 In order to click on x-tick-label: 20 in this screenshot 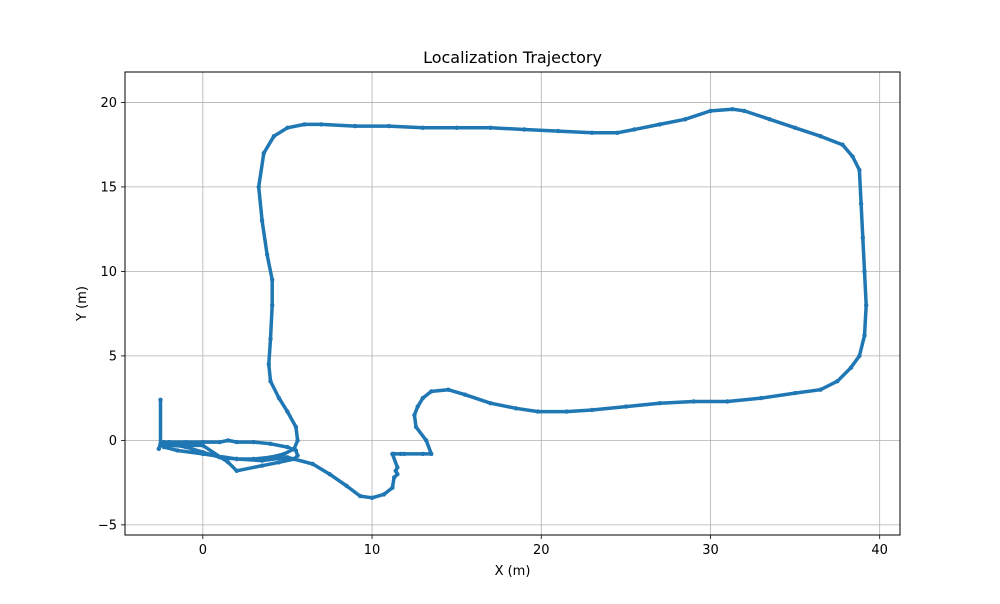, I will do `click(541, 550)`.